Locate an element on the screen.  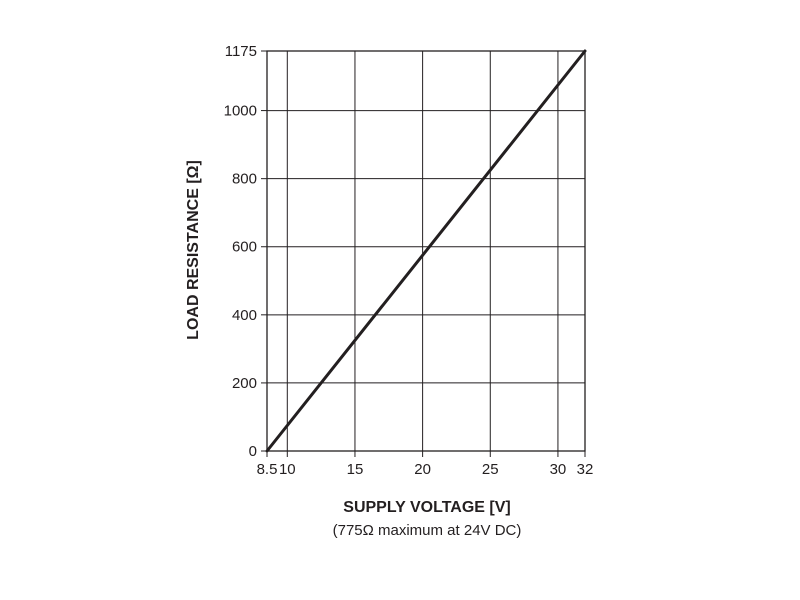
x-tick-label: 25 is located at coordinates (490, 469).